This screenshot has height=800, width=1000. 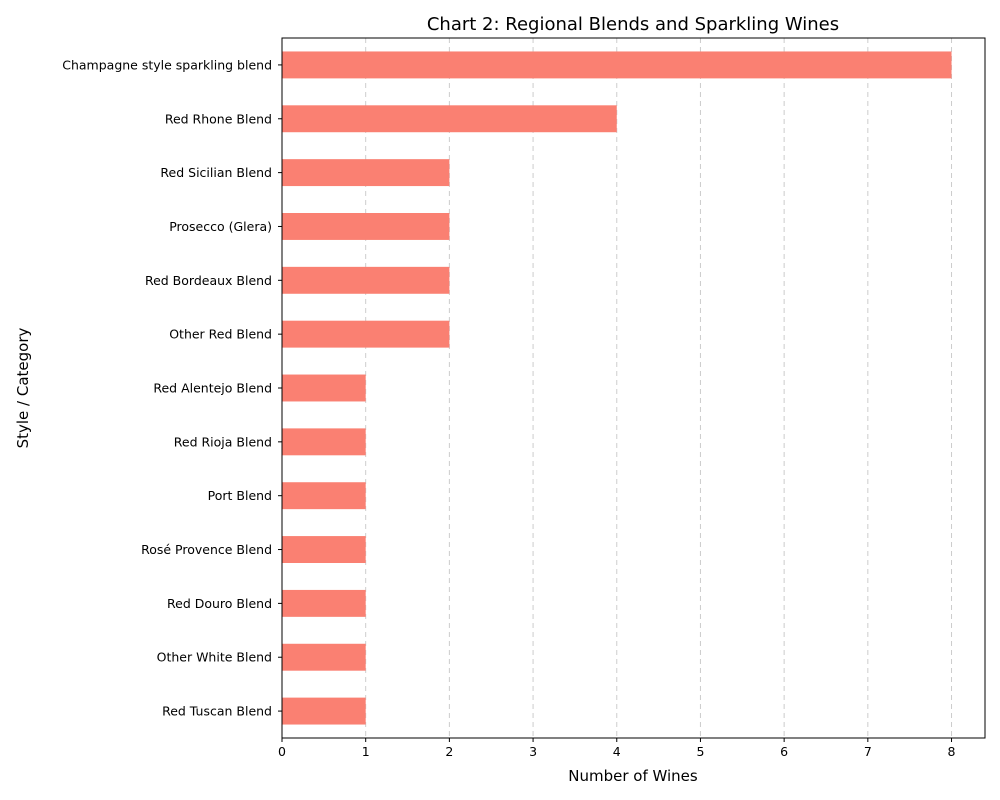 I want to click on y-tick-label-2: Red Sicilian Blend, so click(x=216, y=172).